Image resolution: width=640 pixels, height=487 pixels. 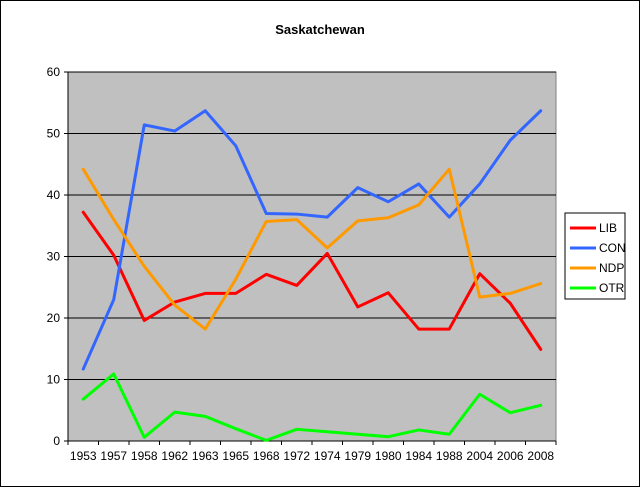 I want to click on y-tick-label: 30, so click(x=54, y=257).